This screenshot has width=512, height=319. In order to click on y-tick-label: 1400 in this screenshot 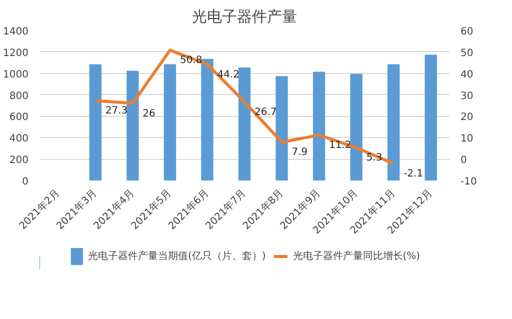, I will do `click(16, 32)`.